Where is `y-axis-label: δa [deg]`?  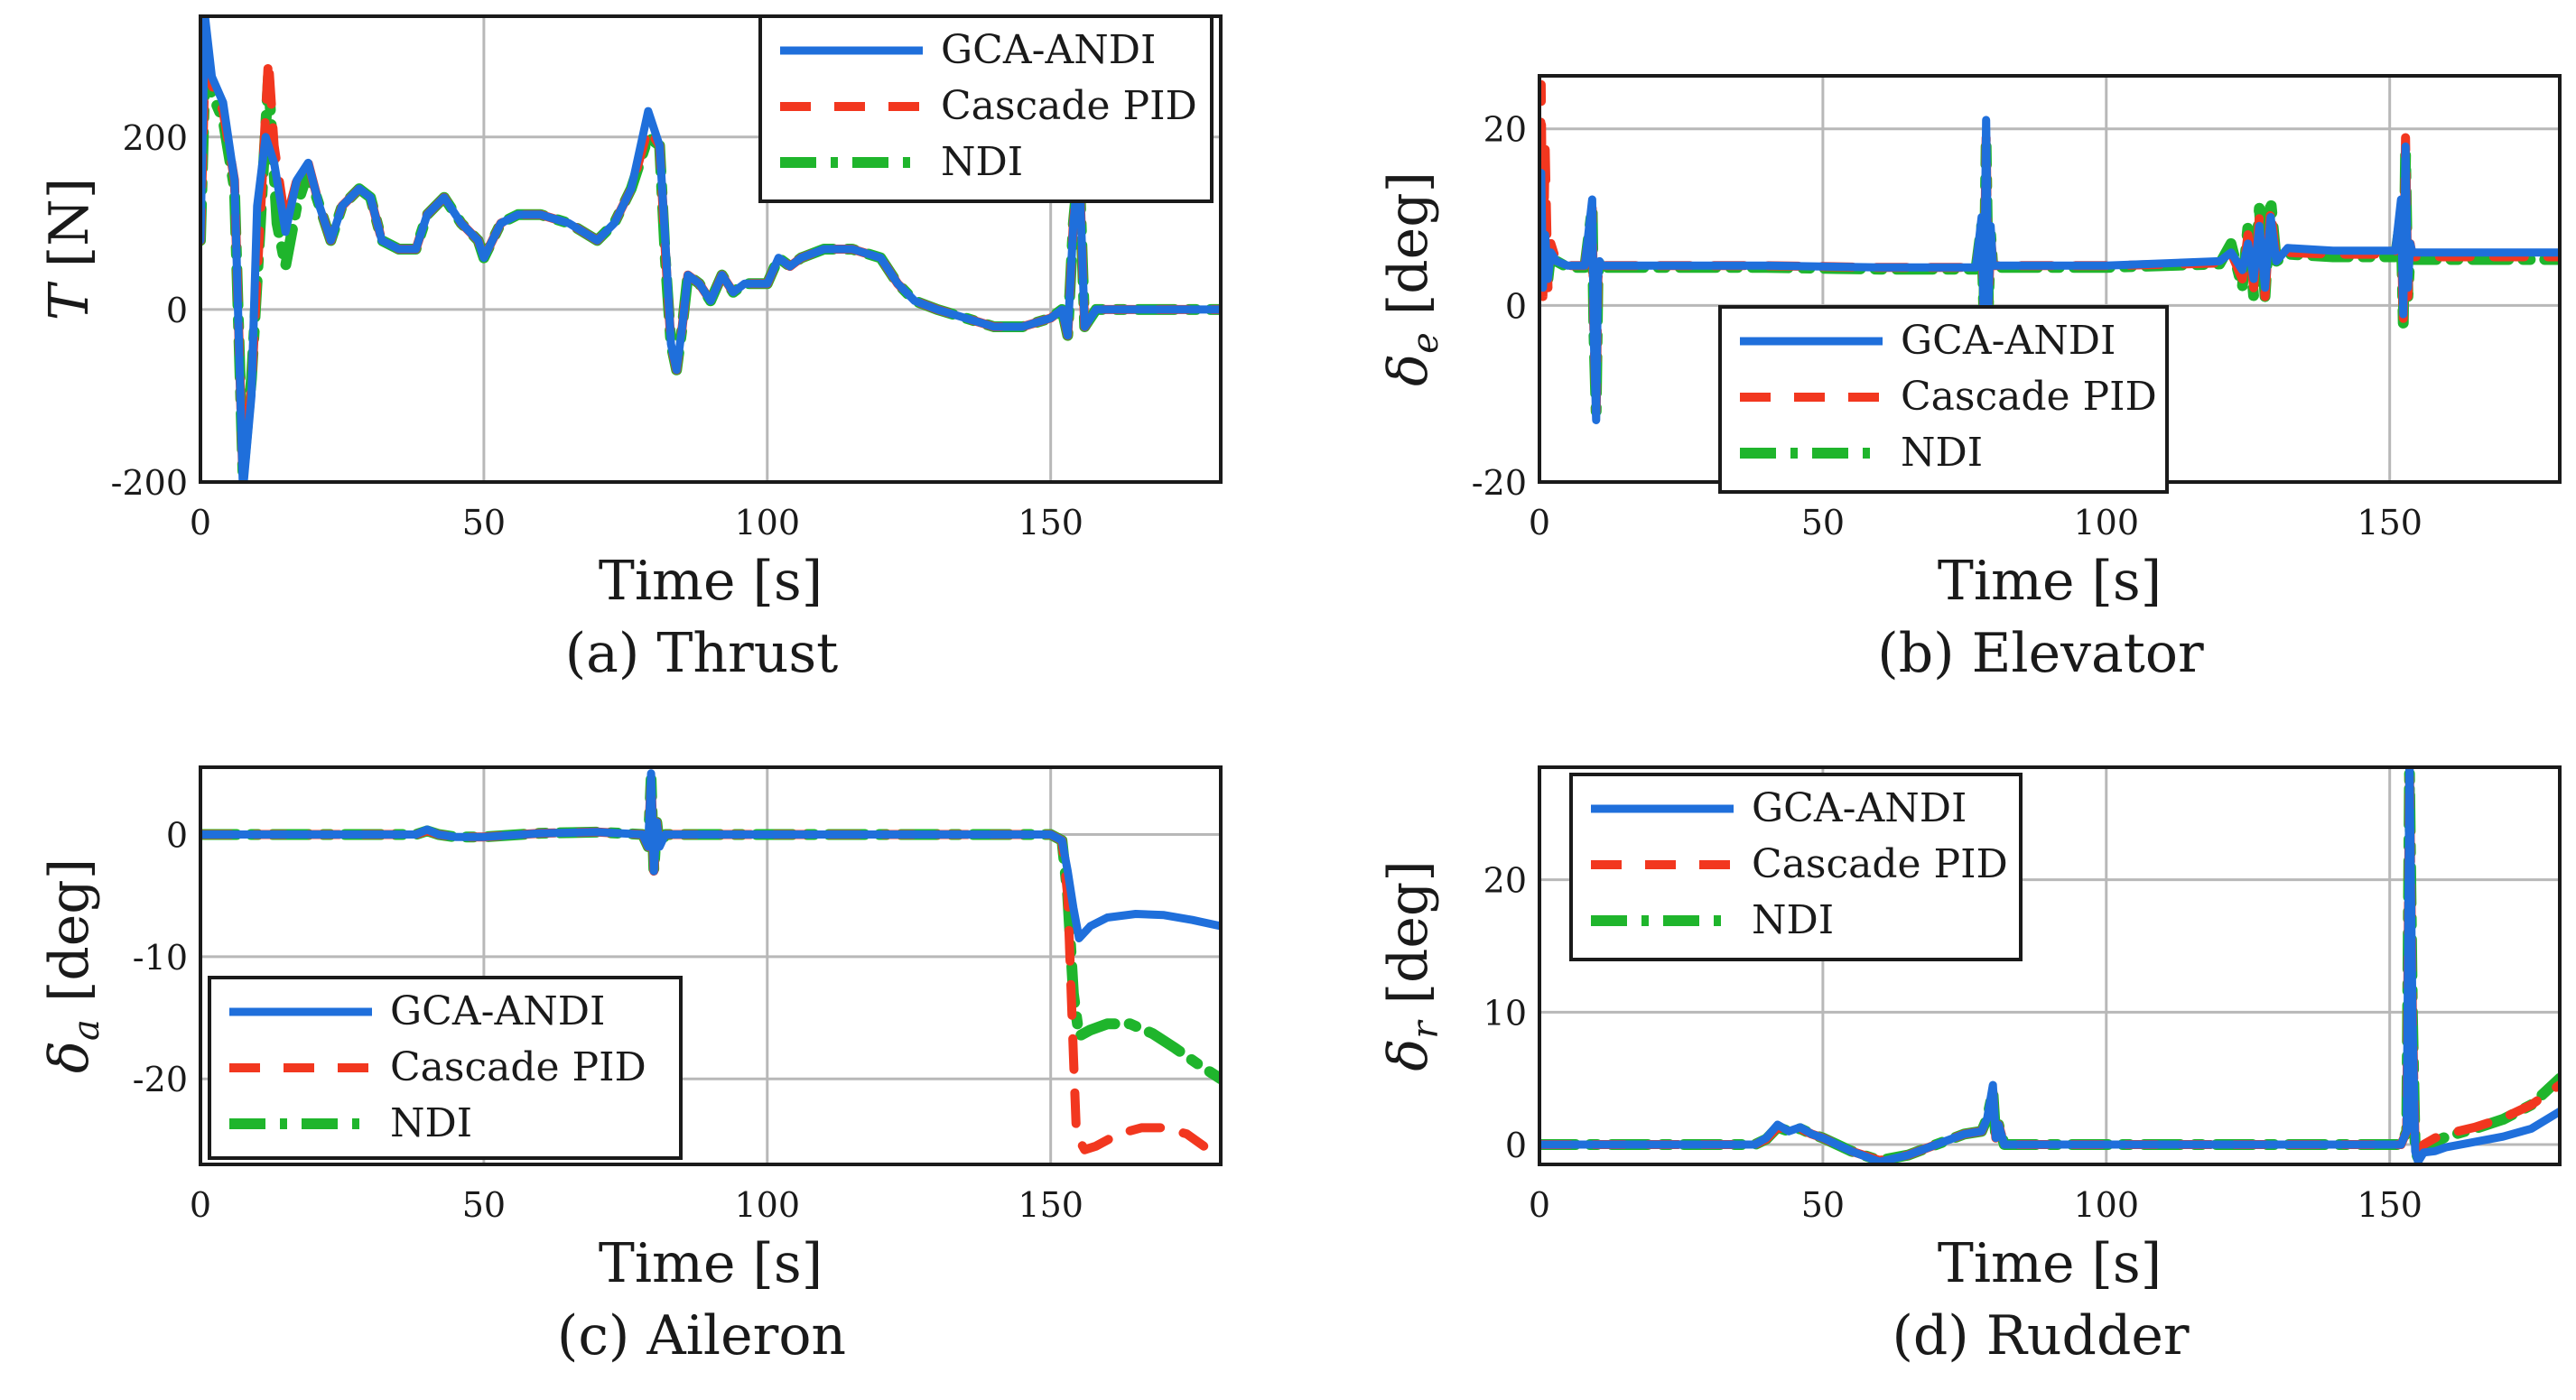 y-axis-label: δa [deg] is located at coordinates (72, 966).